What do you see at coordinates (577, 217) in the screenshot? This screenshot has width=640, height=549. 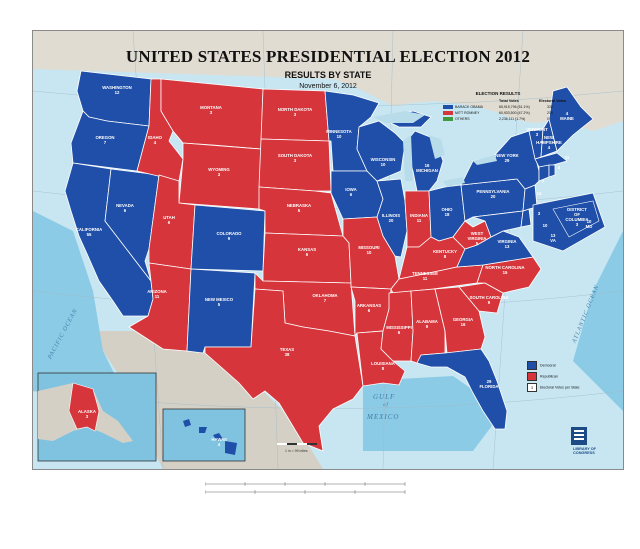 I see `state-label-dc: DISTRICT OF COLUMBIA 3` at bounding box center [577, 217].